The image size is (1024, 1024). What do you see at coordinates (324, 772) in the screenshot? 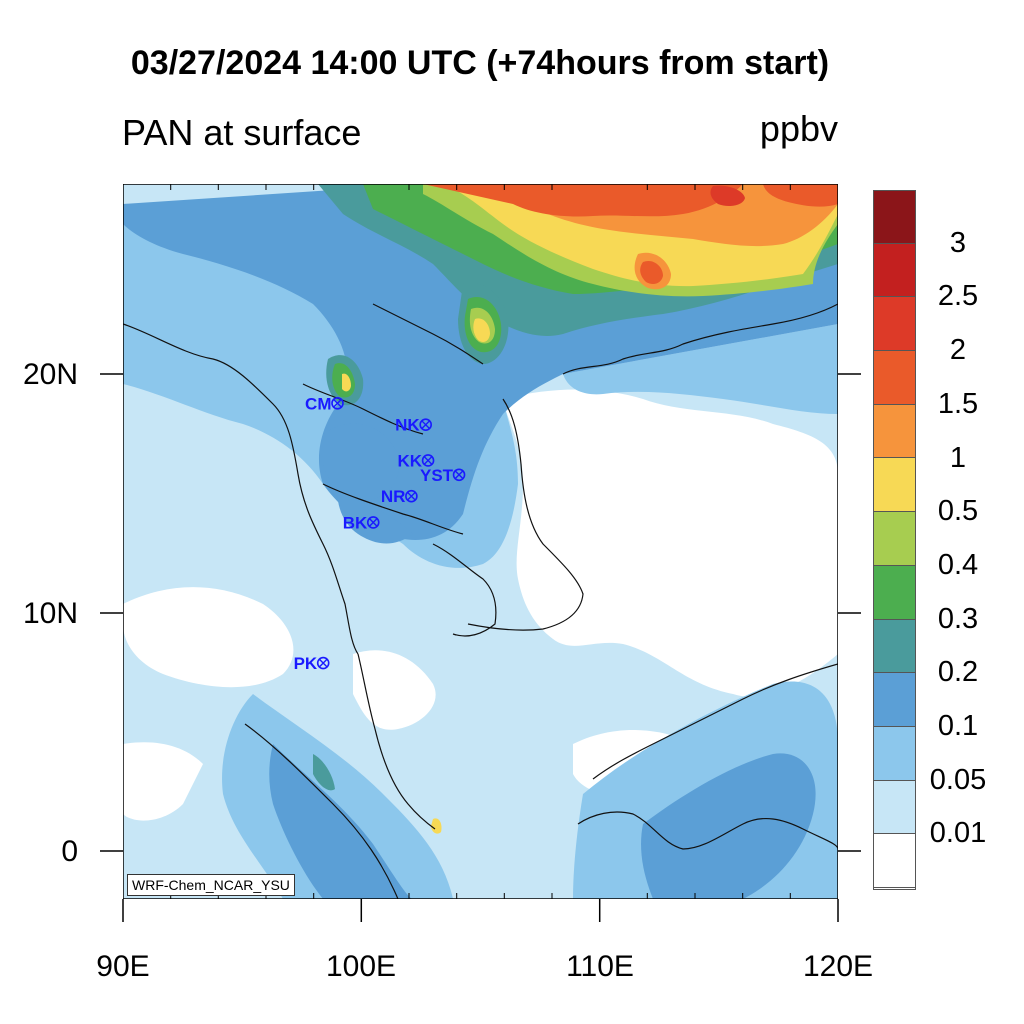
I see `field-teal-sumatra` at bounding box center [324, 772].